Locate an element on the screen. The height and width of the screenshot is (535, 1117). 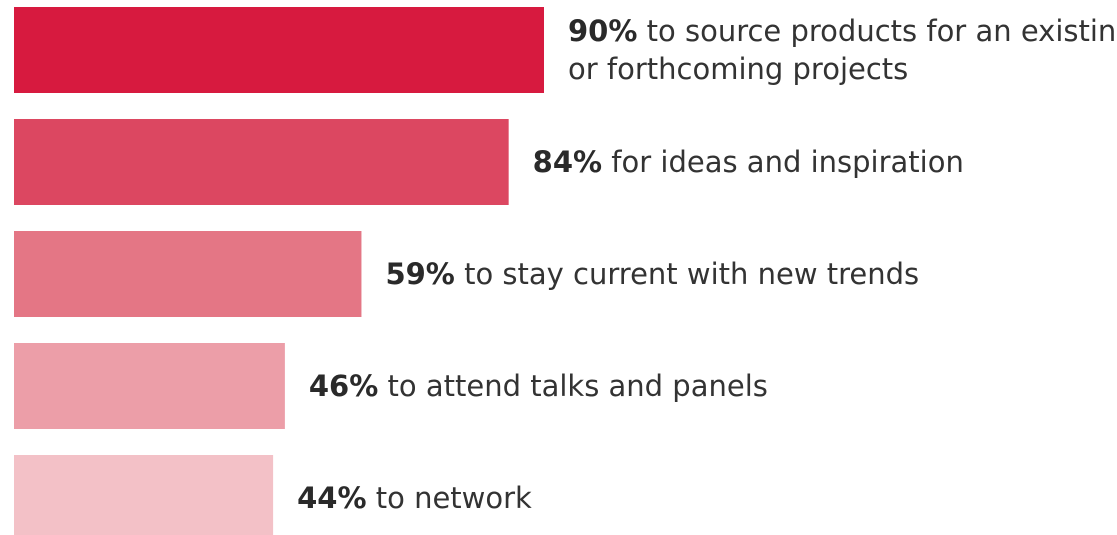
bar-label-5: 44% to network is located at coordinates (414, 498).